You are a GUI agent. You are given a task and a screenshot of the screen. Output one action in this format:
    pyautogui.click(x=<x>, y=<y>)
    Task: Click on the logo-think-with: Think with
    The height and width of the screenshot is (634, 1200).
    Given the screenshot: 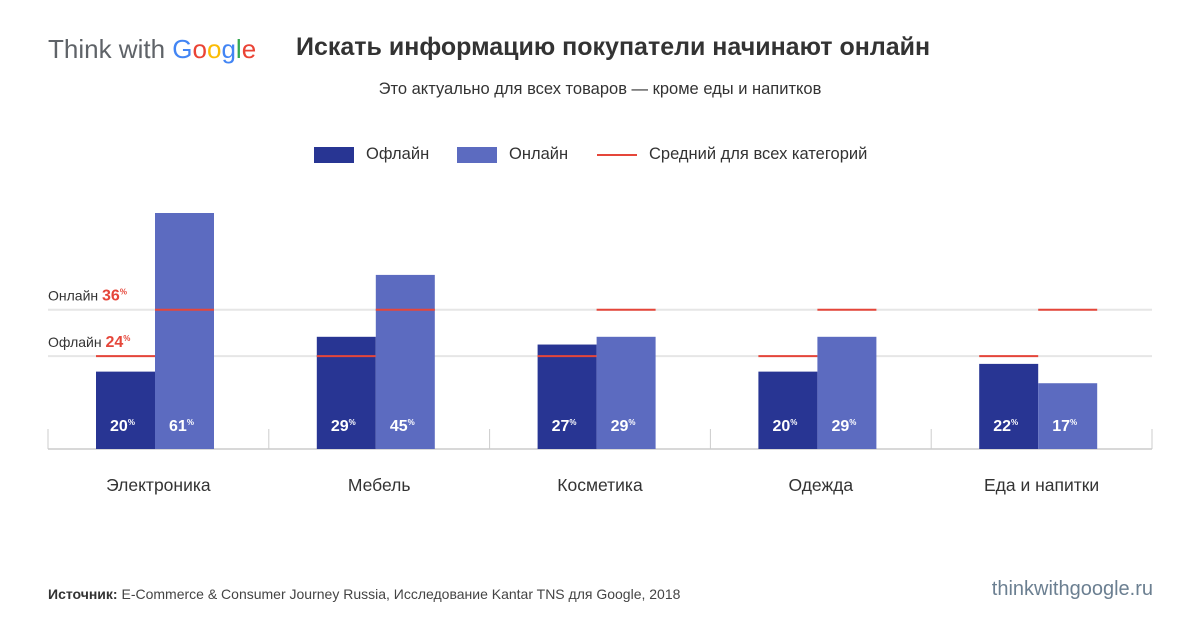 What is the action you would take?
    pyautogui.click(x=110, y=49)
    